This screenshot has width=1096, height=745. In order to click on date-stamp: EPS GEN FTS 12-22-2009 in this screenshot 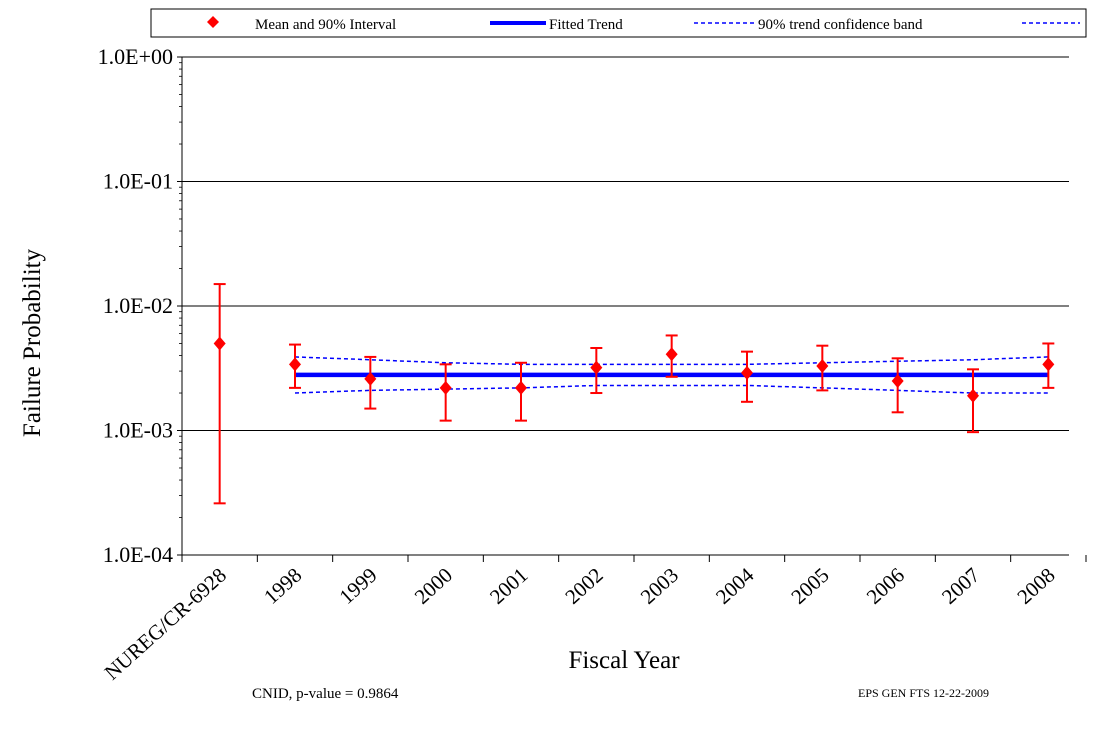, I will do `click(923, 693)`.